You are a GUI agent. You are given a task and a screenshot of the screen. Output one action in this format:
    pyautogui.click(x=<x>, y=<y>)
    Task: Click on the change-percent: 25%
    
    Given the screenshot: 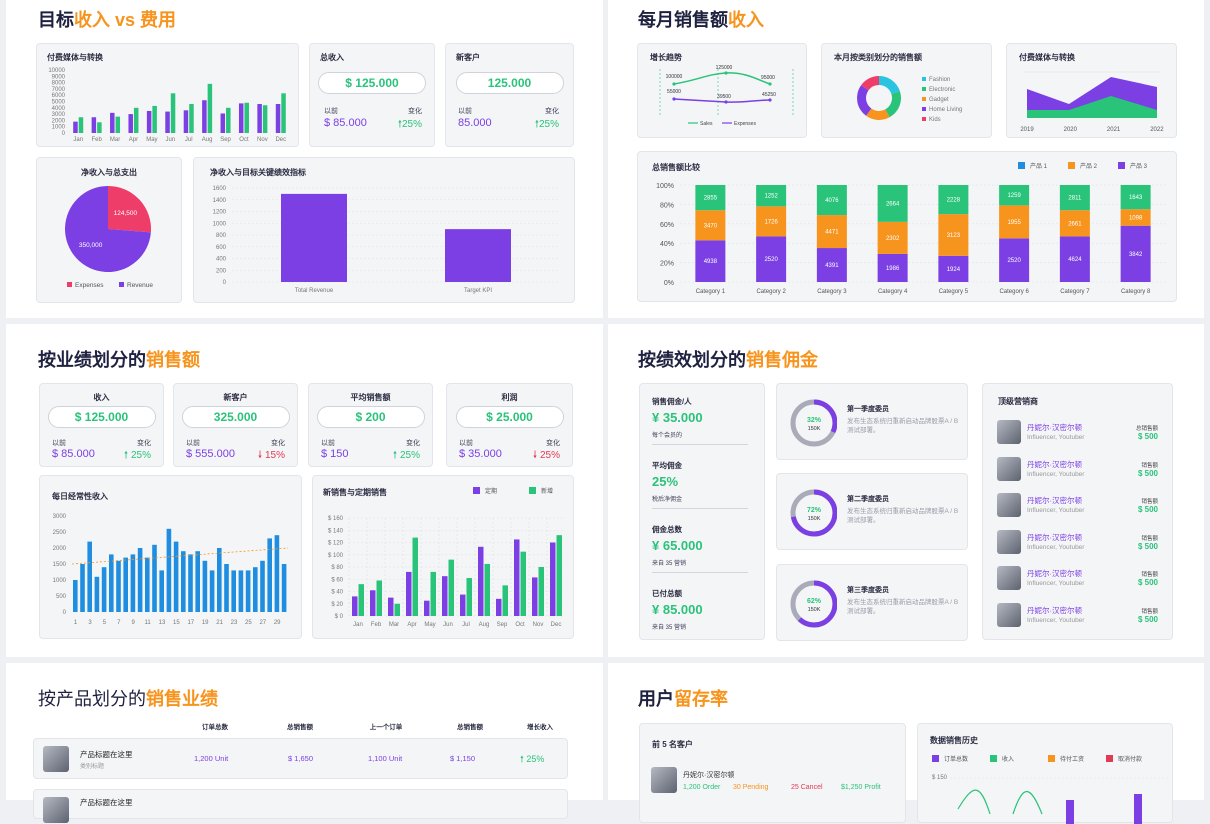 What is the action you would take?
    pyautogui.click(x=549, y=455)
    